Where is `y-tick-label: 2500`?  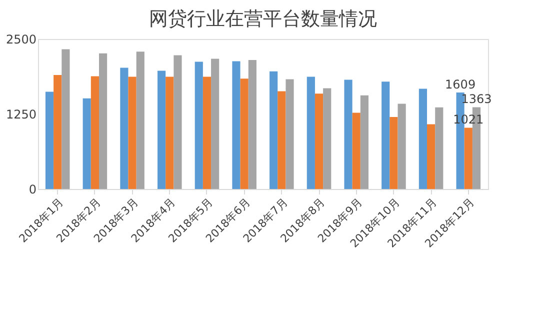
y-tick-label: 2500 is located at coordinates (21, 39).